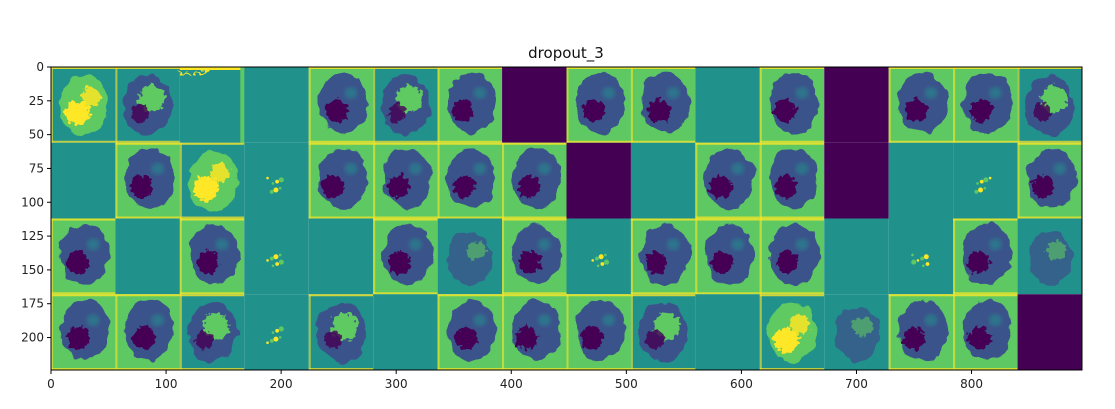 The width and height of the screenshot is (1115, 409). What do you see at coordinates (741, 384) in the screenshot?
I see `x-tick-label: 600` at bounding box center [741, 384].